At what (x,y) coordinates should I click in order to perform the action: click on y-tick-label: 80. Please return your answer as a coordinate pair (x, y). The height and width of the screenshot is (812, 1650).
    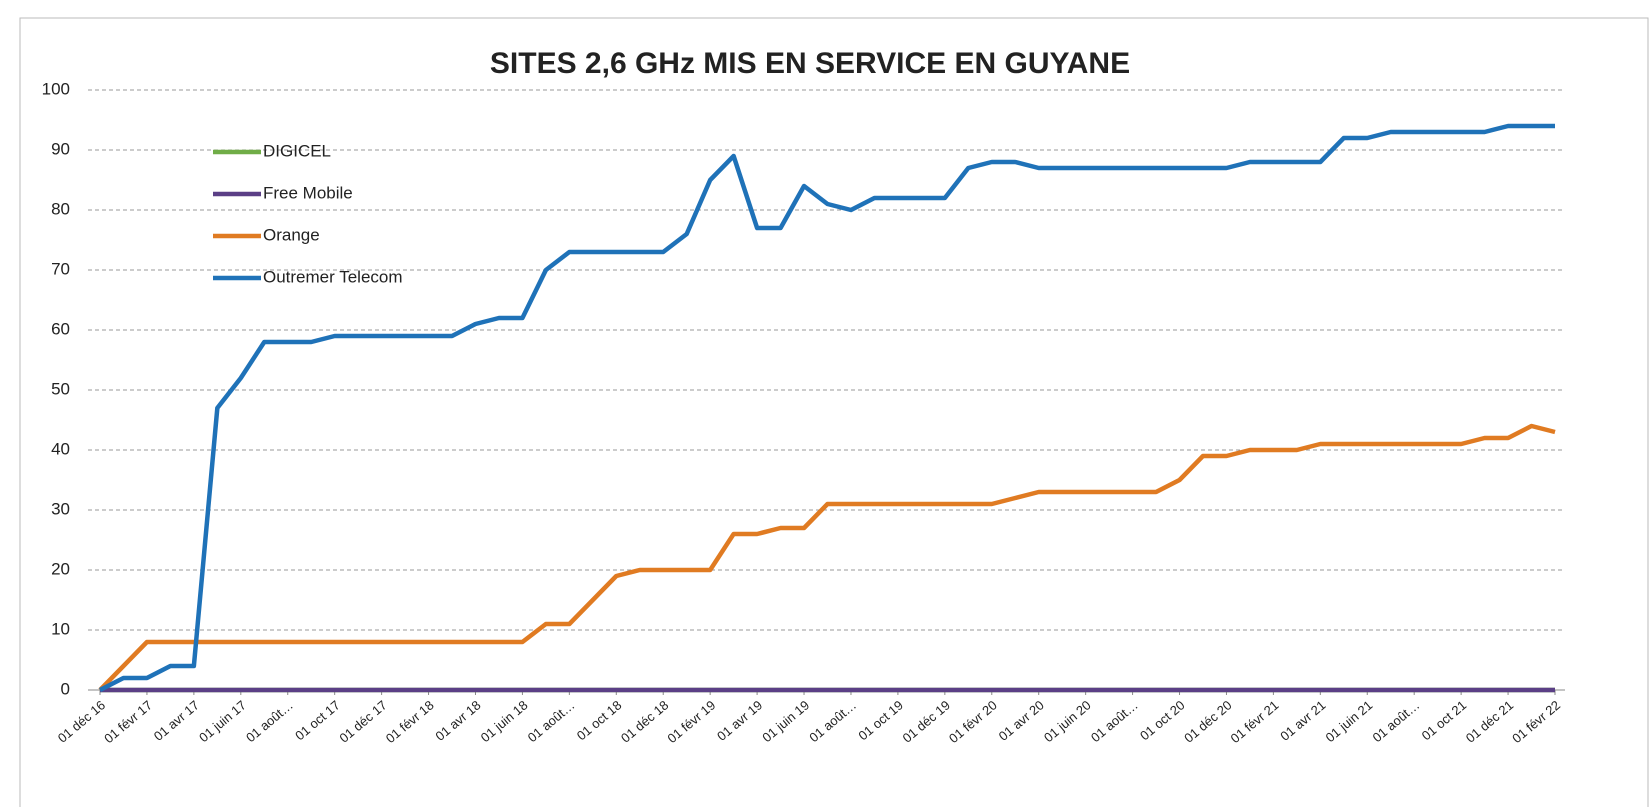
    Looking at the image, I should click on (60, 208).